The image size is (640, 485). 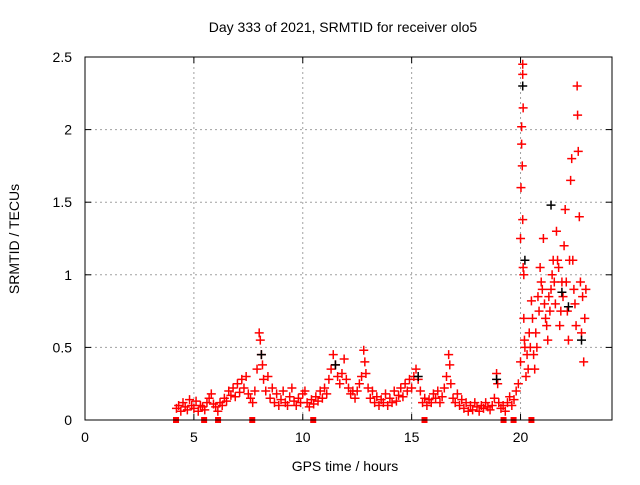 I want to click on y-tick-label: 1, so click(x=68, y=275).